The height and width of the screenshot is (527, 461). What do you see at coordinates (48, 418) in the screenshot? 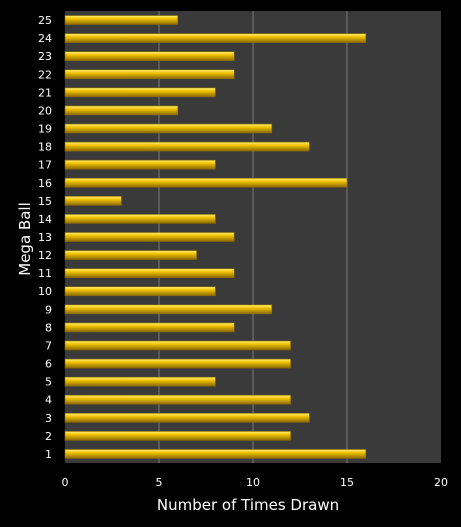
I see `y-tick-label: 3` at bounding box center [48, 418].